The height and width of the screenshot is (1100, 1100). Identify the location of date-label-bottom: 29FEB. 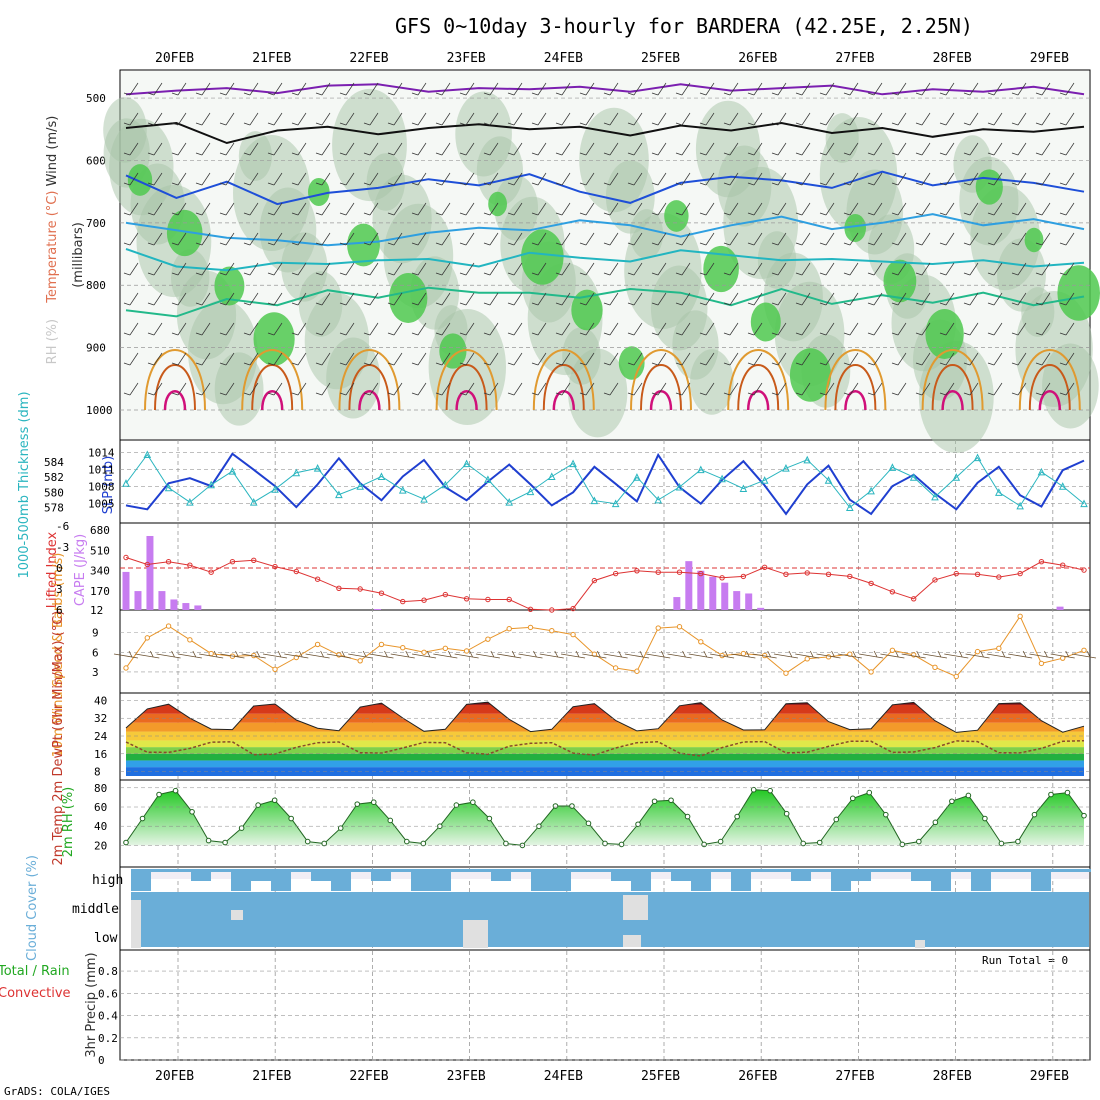
(1049, 1076).